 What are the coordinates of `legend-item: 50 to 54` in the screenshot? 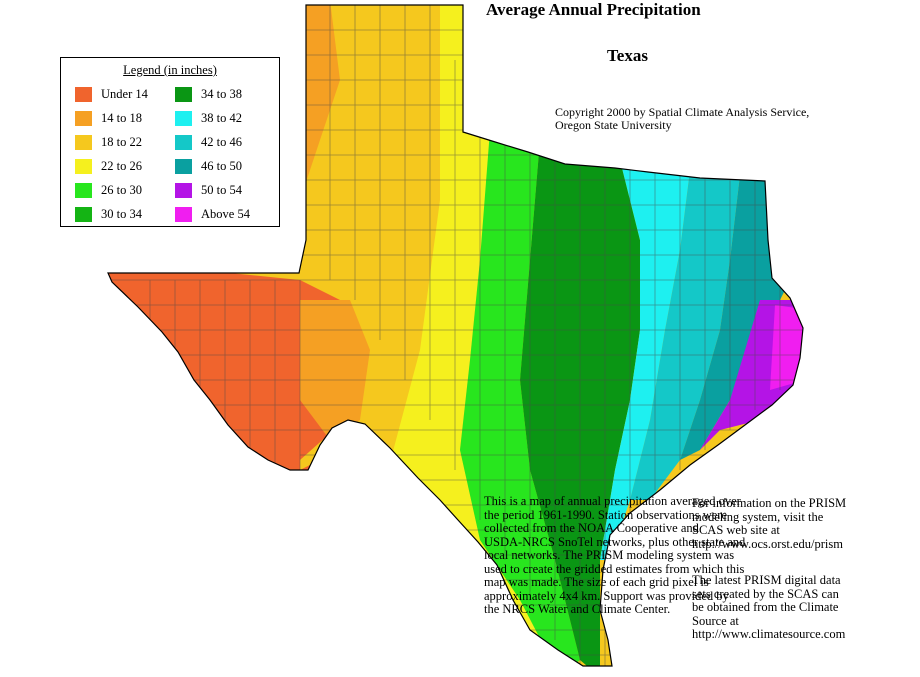 It's located at (212, 190).